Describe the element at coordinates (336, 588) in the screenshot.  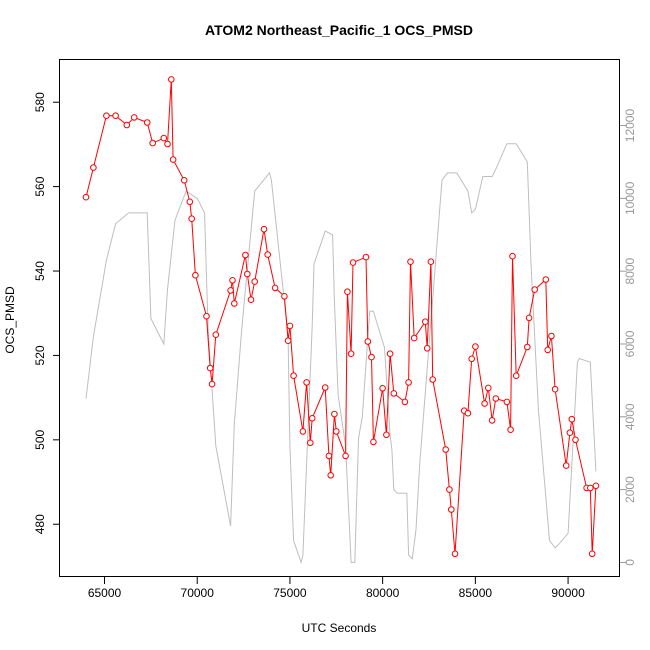
I see `x-axis: 65000 70000 75000 80000 85000 90000` at that location.